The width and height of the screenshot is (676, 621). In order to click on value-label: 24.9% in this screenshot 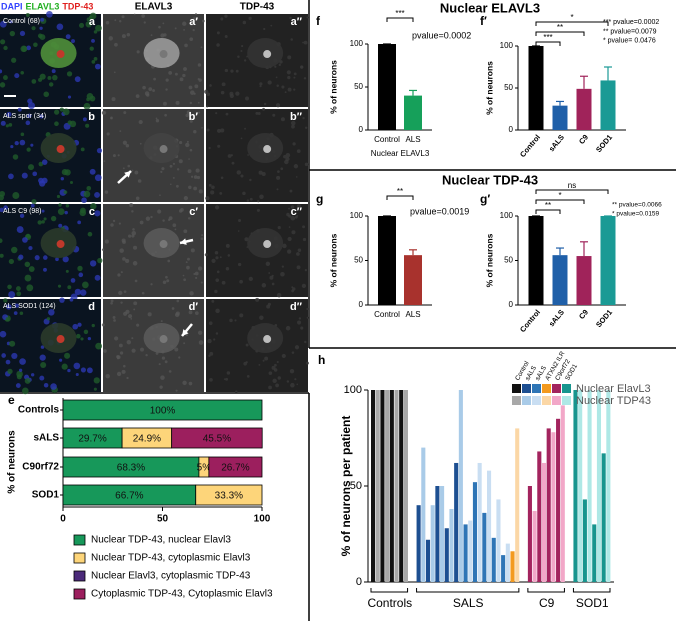, I will do `click(147, 439)`.